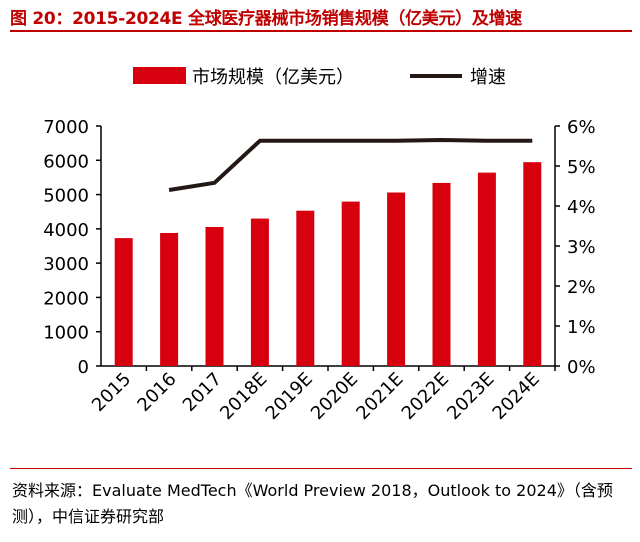 Image resolution: width=640 pixels, height=542 pixels. Describe the element at coordinates (321, 468) in the screenshot. I see `source-rule` at that location.